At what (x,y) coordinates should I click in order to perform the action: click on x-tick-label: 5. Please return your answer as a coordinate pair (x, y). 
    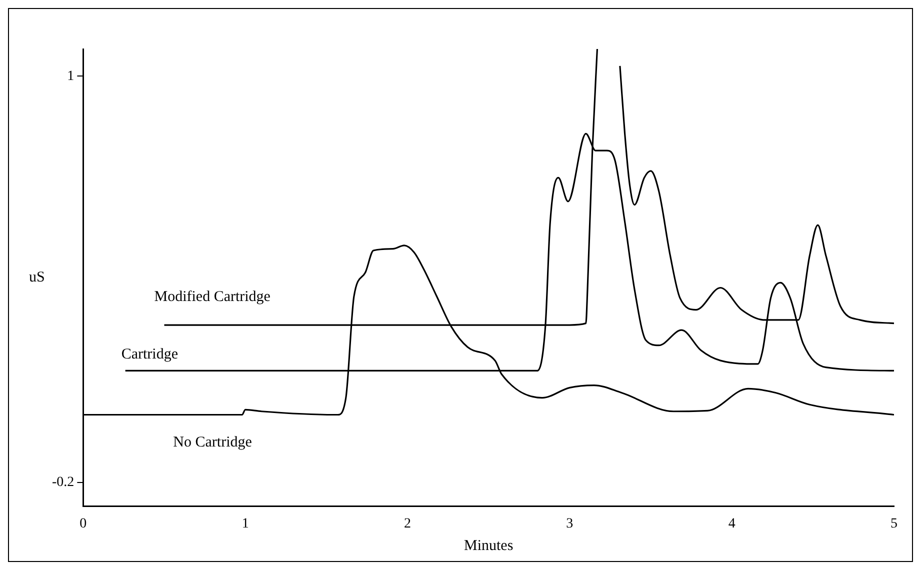
    Looking at the image, I should click on (894, 524).